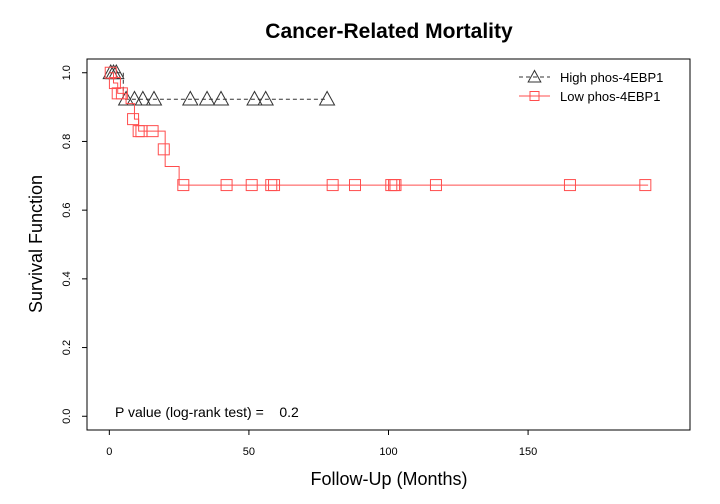 Image resolution: width=720 pixels, height=504 pixels. Describe the element at coordinates (207, 412) in the screenshot. I see `p-value-annotation: P value (log-rank test) = 0.2` at that location.